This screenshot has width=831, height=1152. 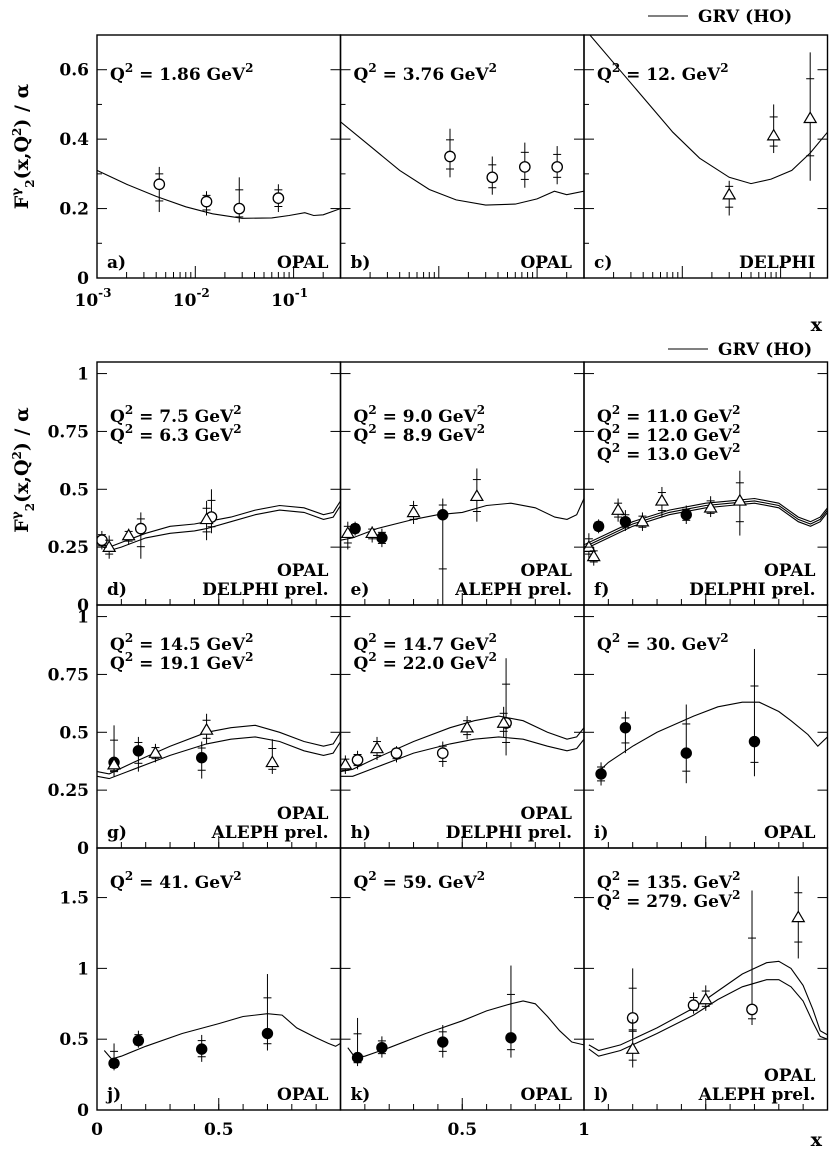 What do you see at coordinates (30, 183) in the screenshot?
I see `ylabel-sub-2: 2` at bounding box center [30, 183].